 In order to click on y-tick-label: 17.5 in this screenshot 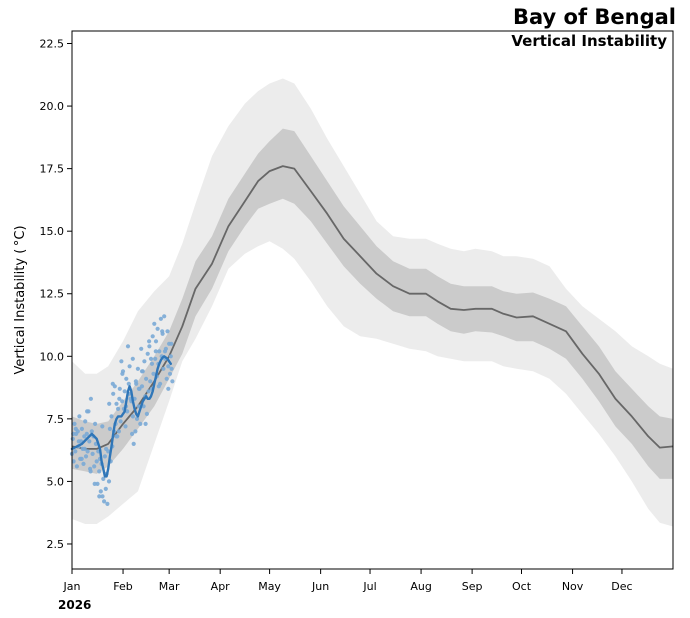, I will do `click(52, 169)`.